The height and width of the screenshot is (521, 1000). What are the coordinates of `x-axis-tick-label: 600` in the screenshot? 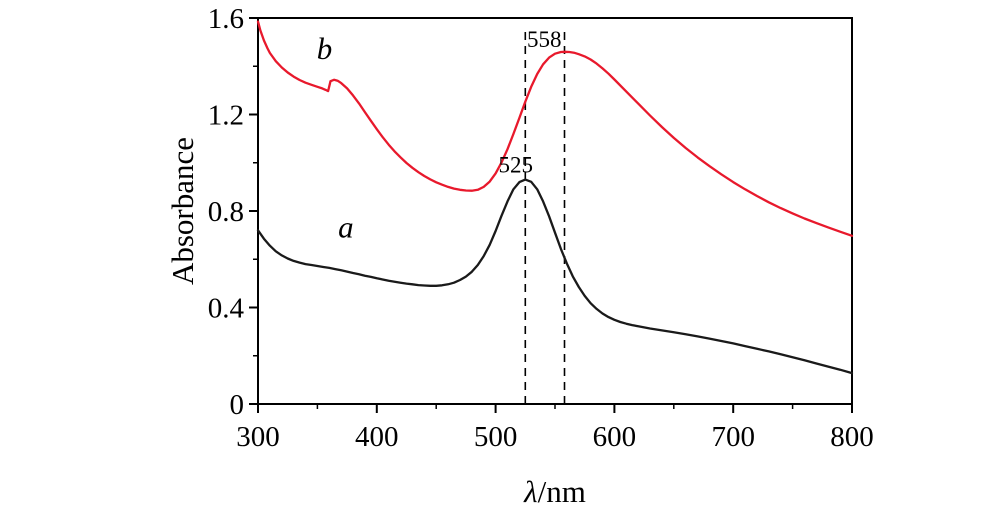 It's located at (615, 437).